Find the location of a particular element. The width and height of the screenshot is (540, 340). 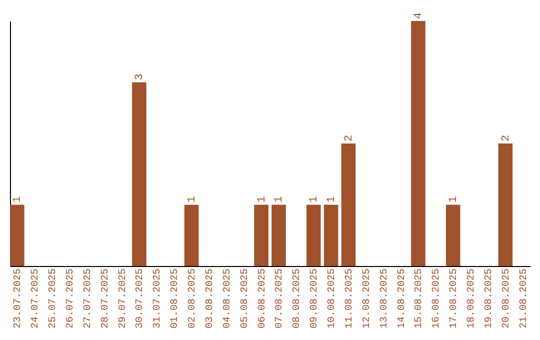

x-tick-label: 31.07.2025 is located at coordinates (158, 298).